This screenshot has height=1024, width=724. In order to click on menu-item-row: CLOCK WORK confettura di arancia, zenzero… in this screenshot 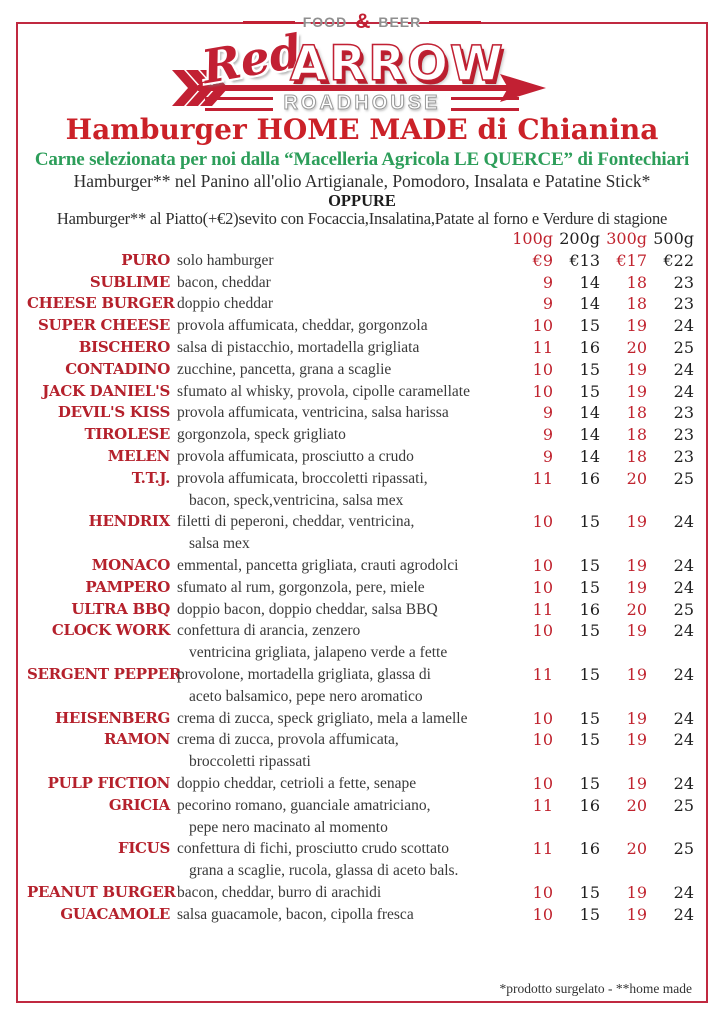, I will do `click(360, 642)`.